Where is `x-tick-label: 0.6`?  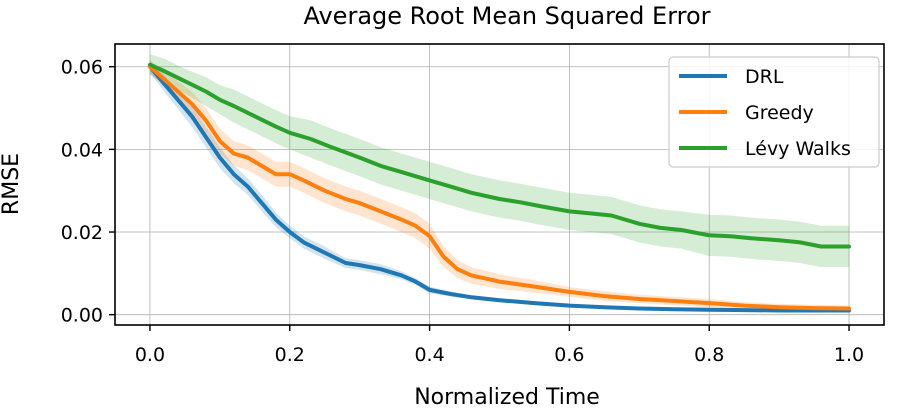 x-tick-label: 0.6 is located at coordinates (569, 355).